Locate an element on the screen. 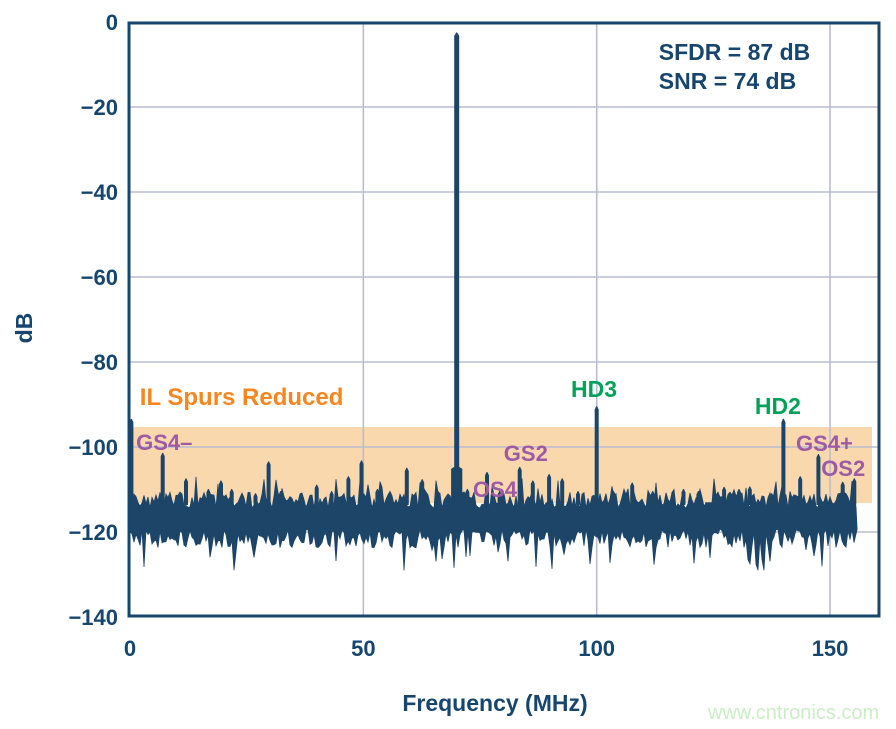 The image size is (896, 729). annotation-snr-=-74-db: SNR = 74 dB is located at coordinates (727, 81).